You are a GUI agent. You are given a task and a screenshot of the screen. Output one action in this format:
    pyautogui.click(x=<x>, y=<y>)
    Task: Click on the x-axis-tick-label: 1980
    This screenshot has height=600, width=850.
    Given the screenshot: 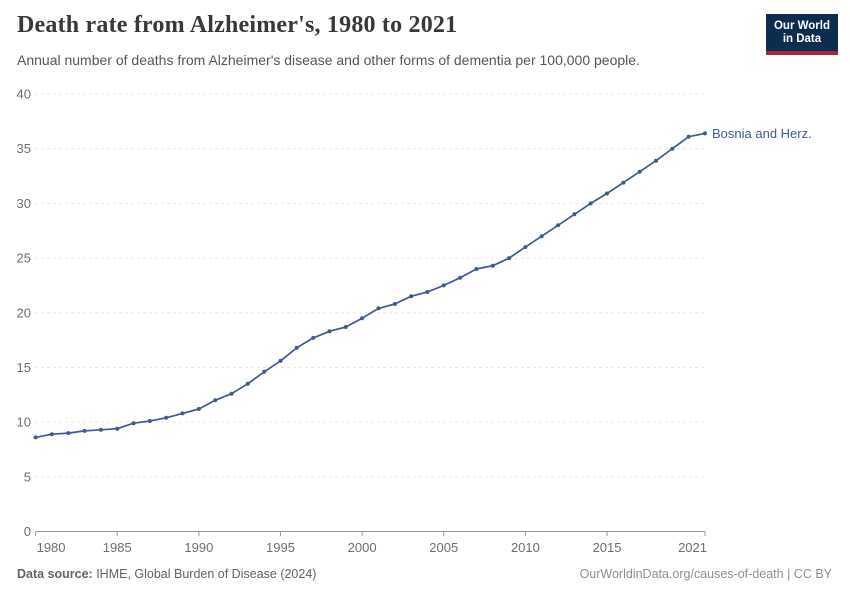 What is the action you would take?
    pyautogui.click(x=51, y=547)
    